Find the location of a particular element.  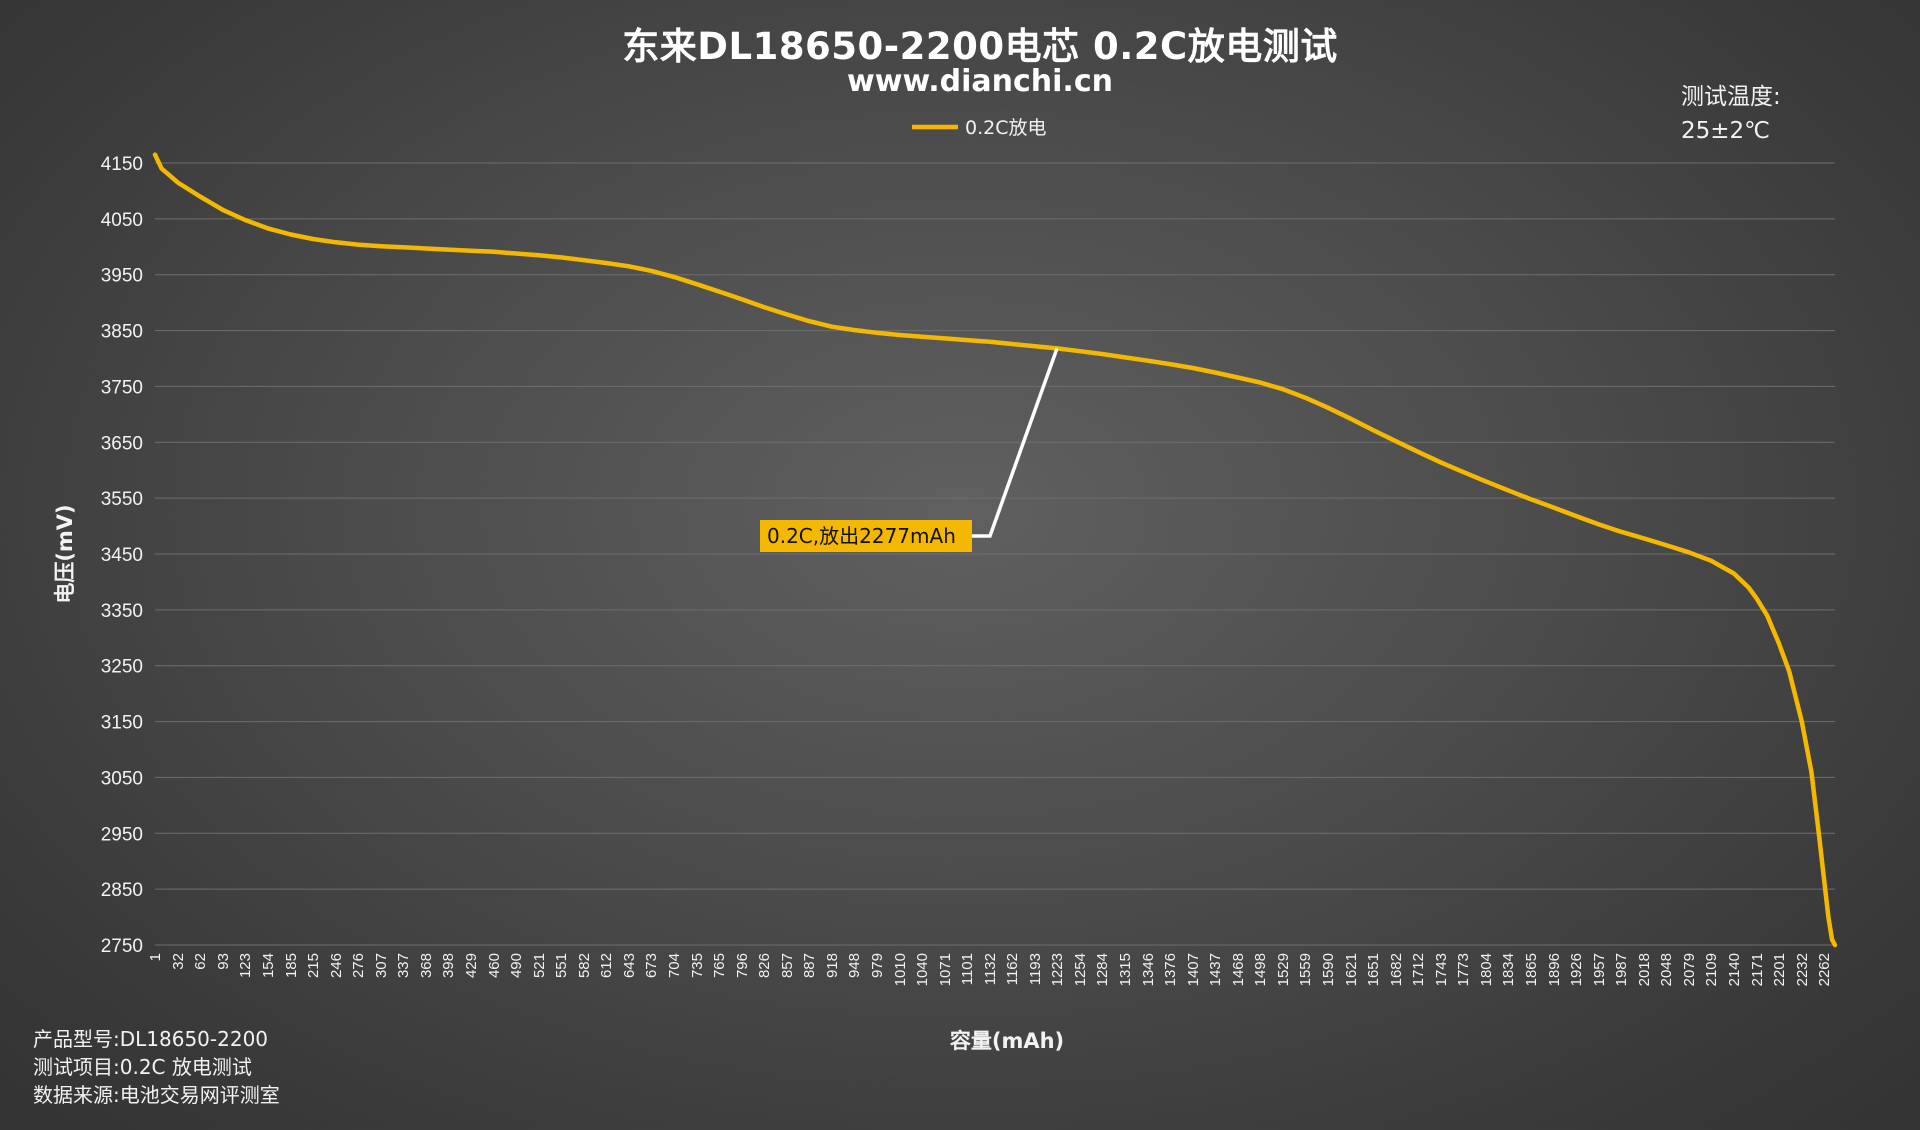

x-tick-label: 490 is located at coordinates (516, 965).